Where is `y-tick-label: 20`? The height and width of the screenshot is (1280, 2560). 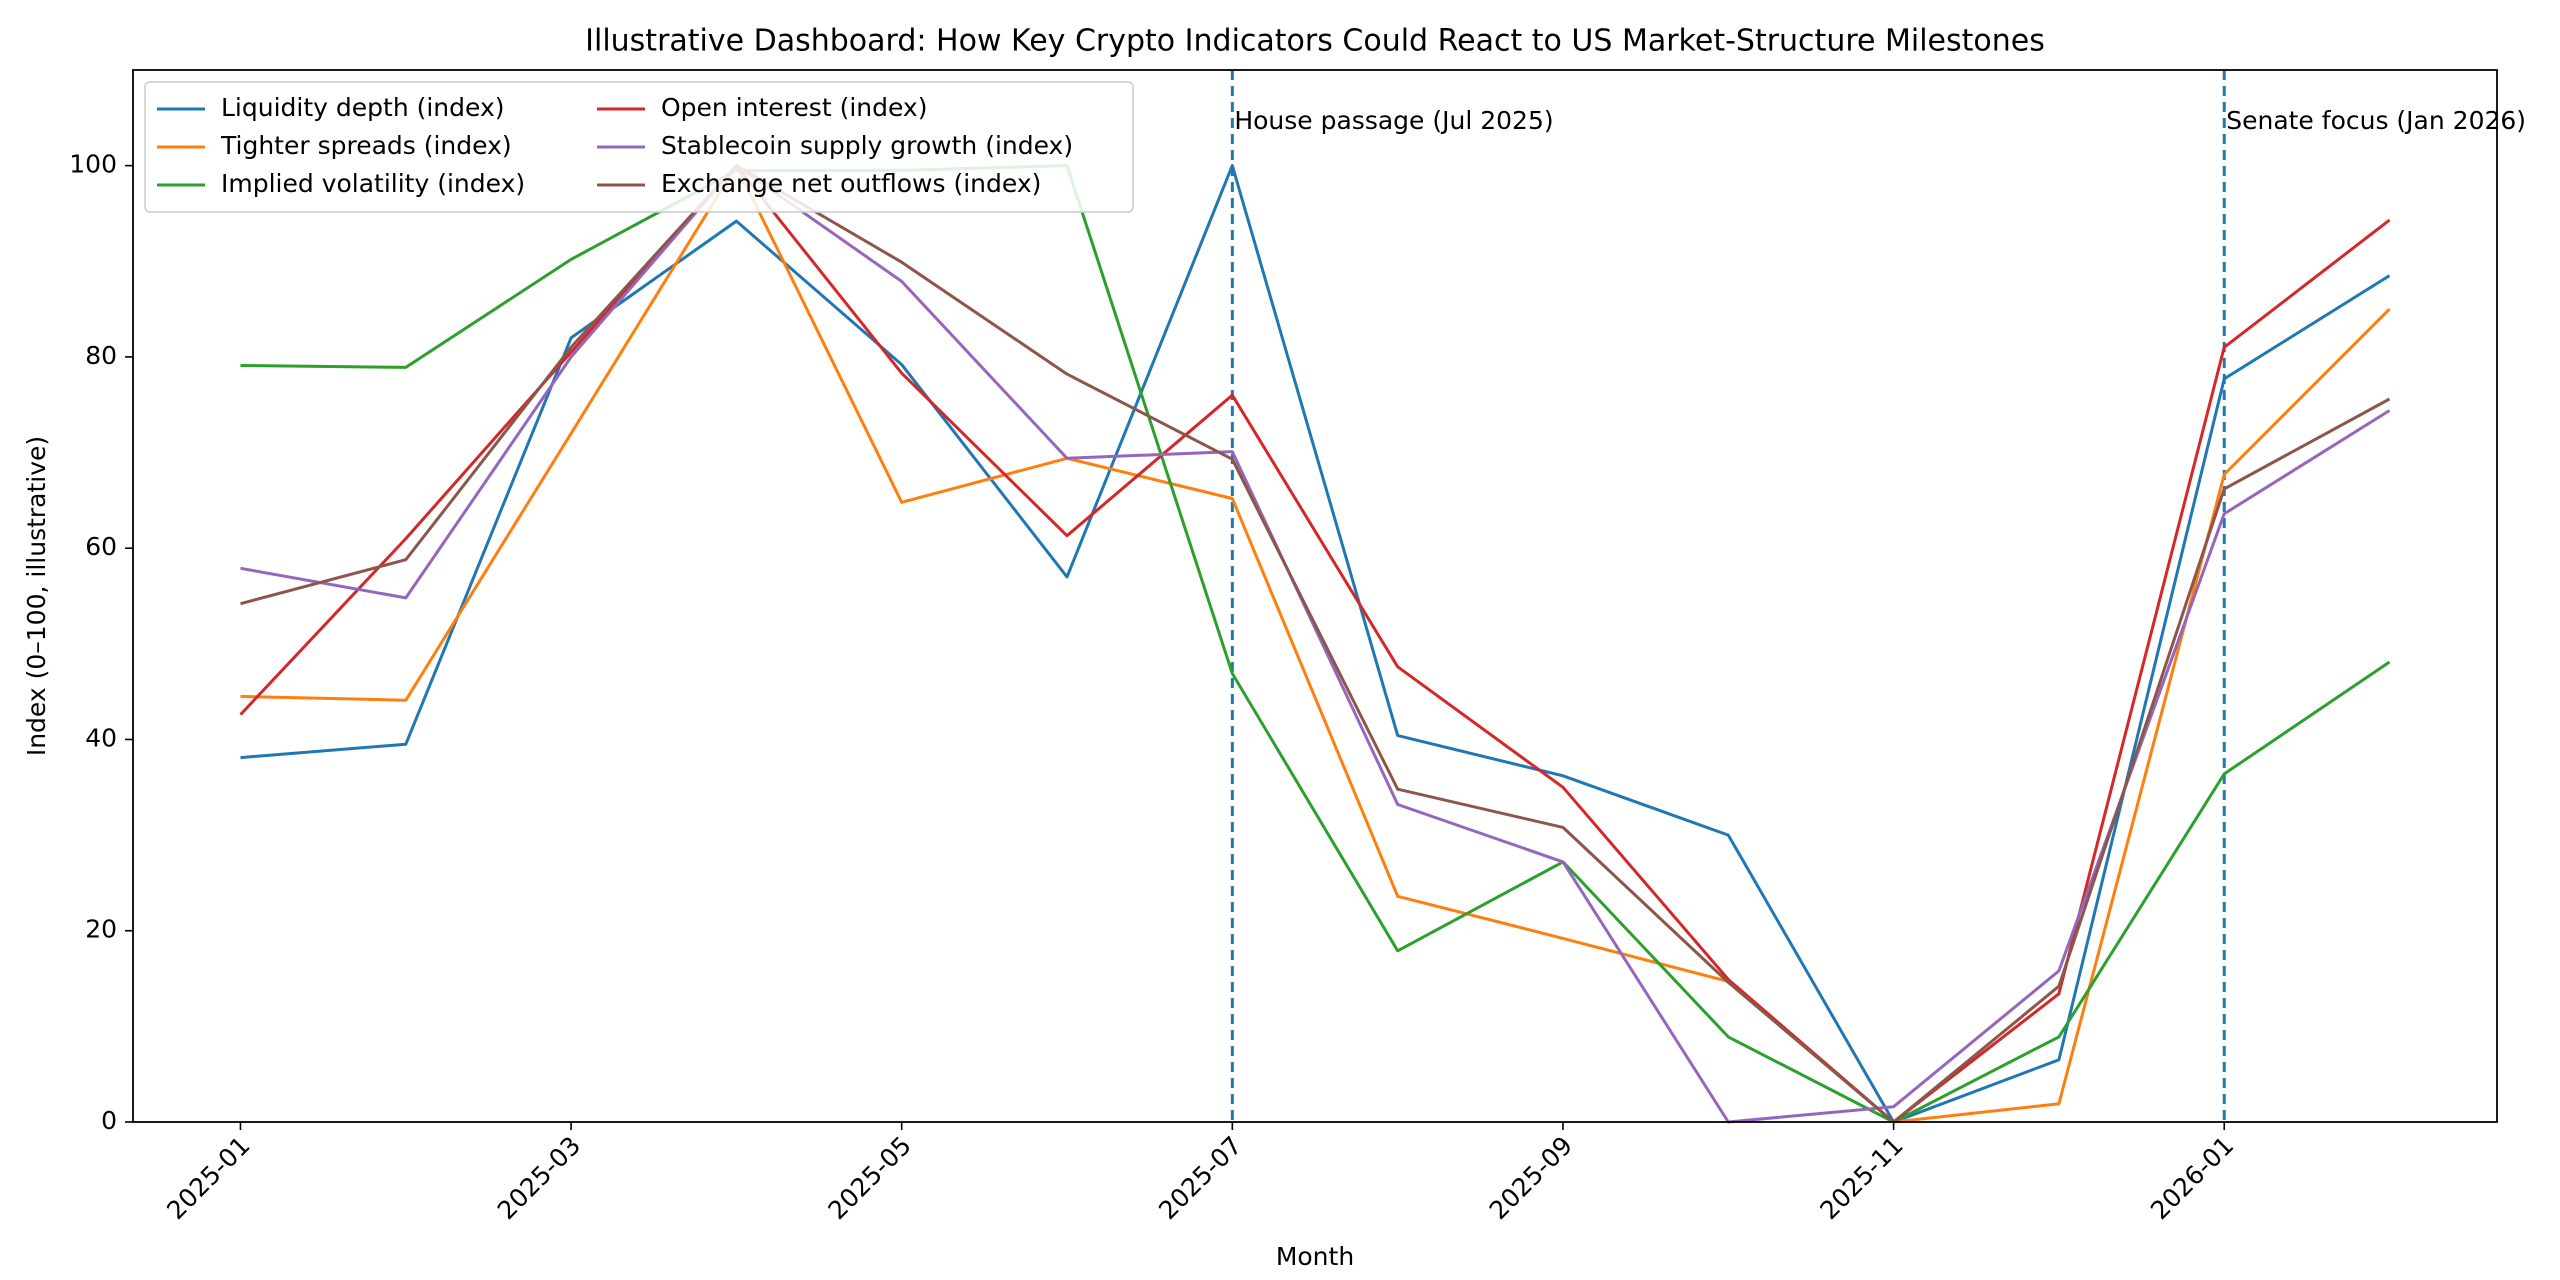
y-tick-label: 20 is located at coordinates (101, 929).